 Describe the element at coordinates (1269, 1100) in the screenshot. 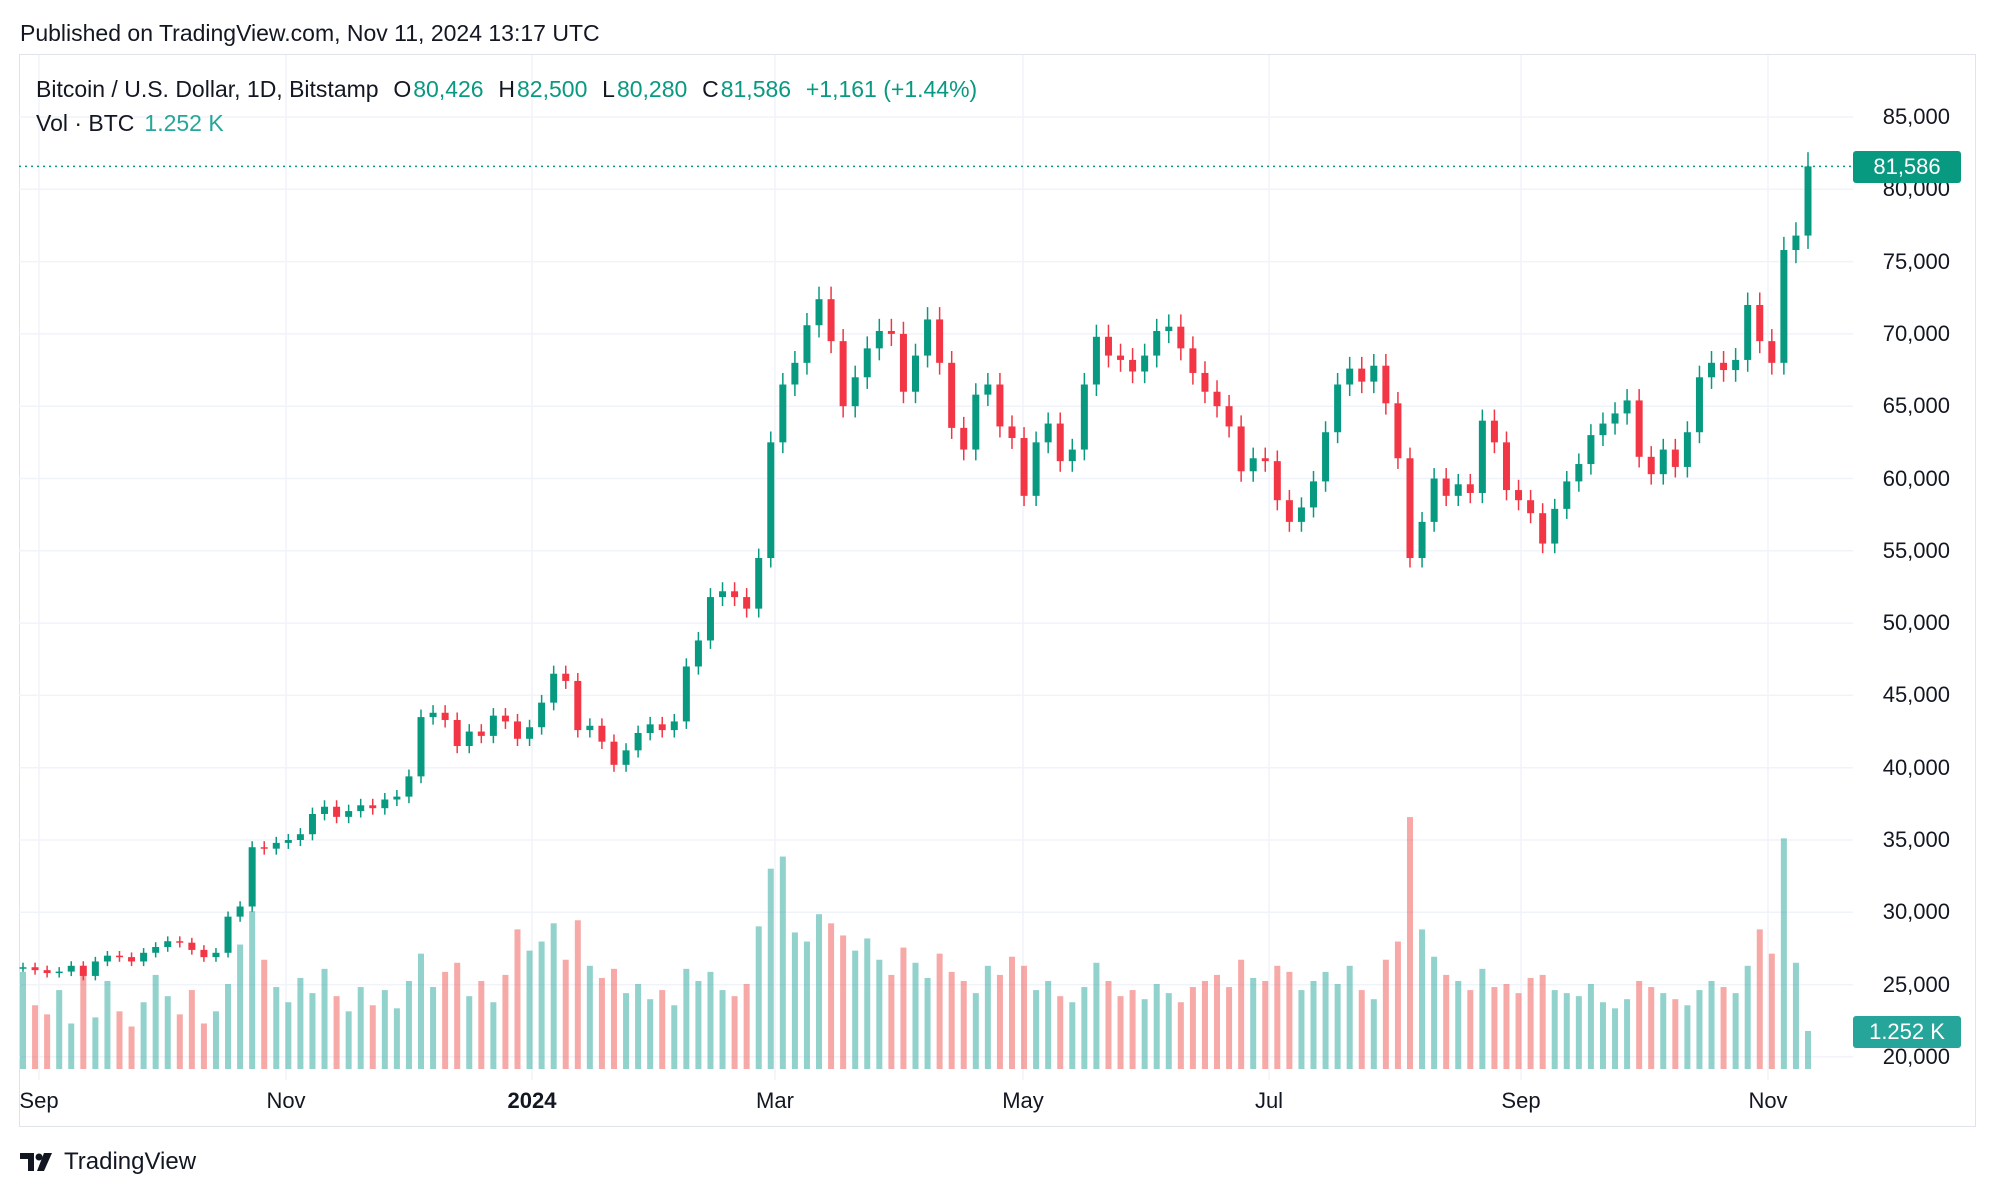

I see `time-tick-label: Jul` at that location.